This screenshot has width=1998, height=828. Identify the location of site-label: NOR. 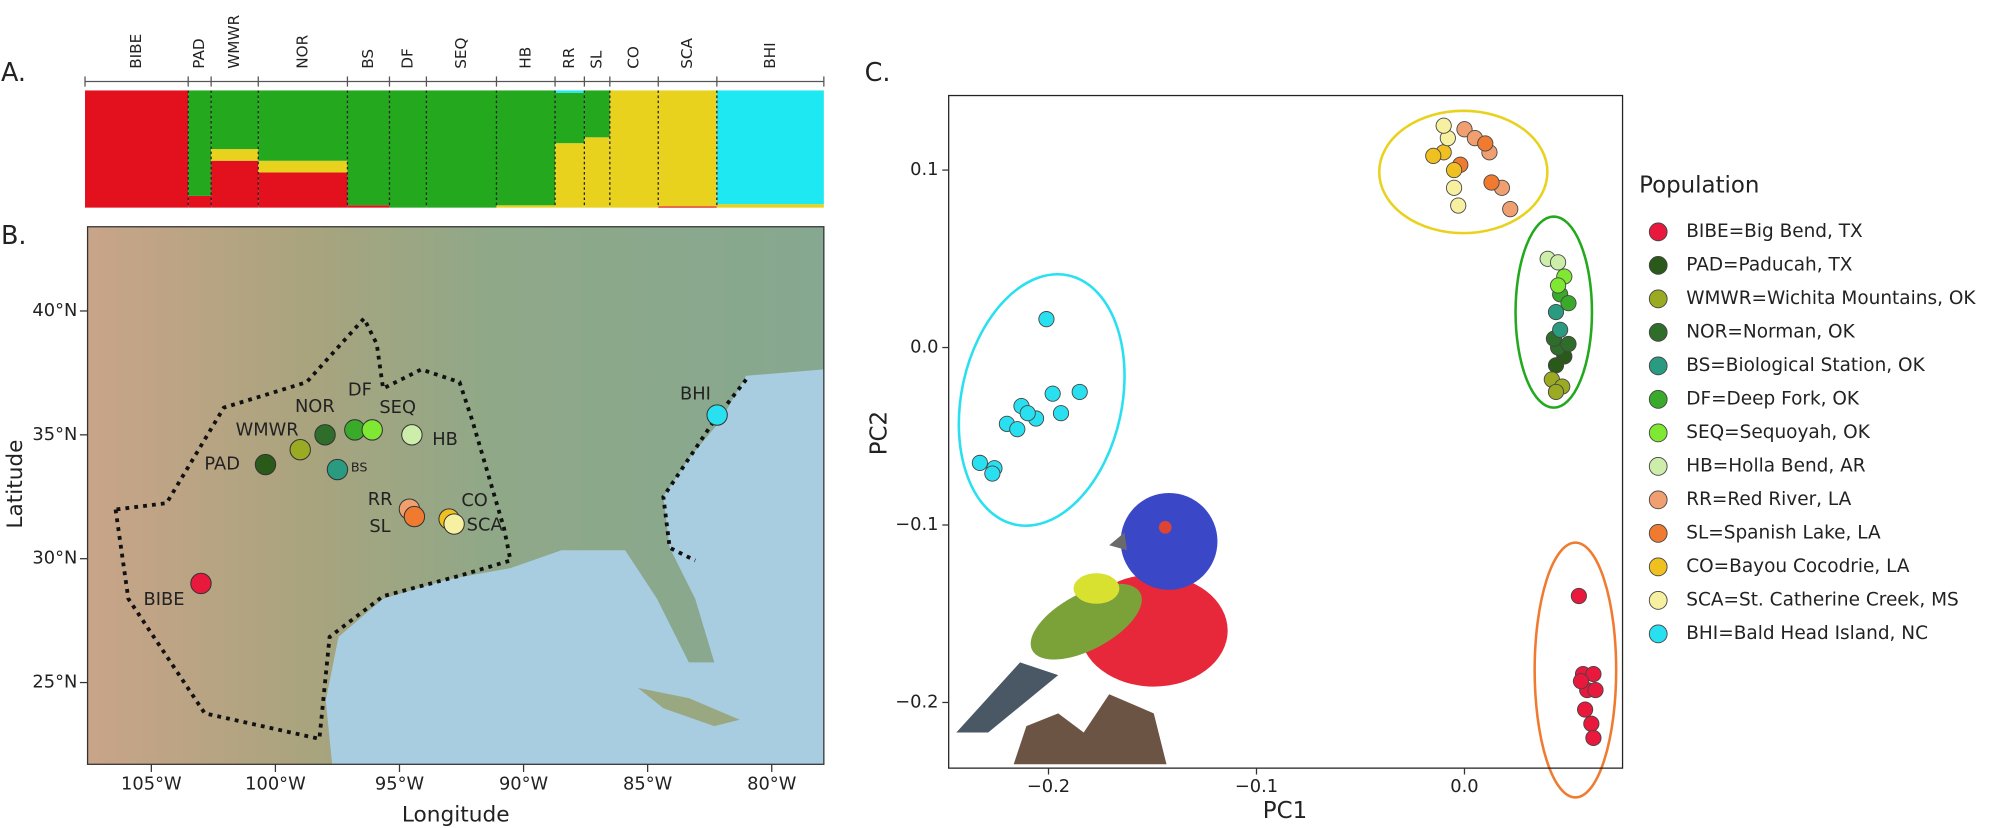
(315, 406).